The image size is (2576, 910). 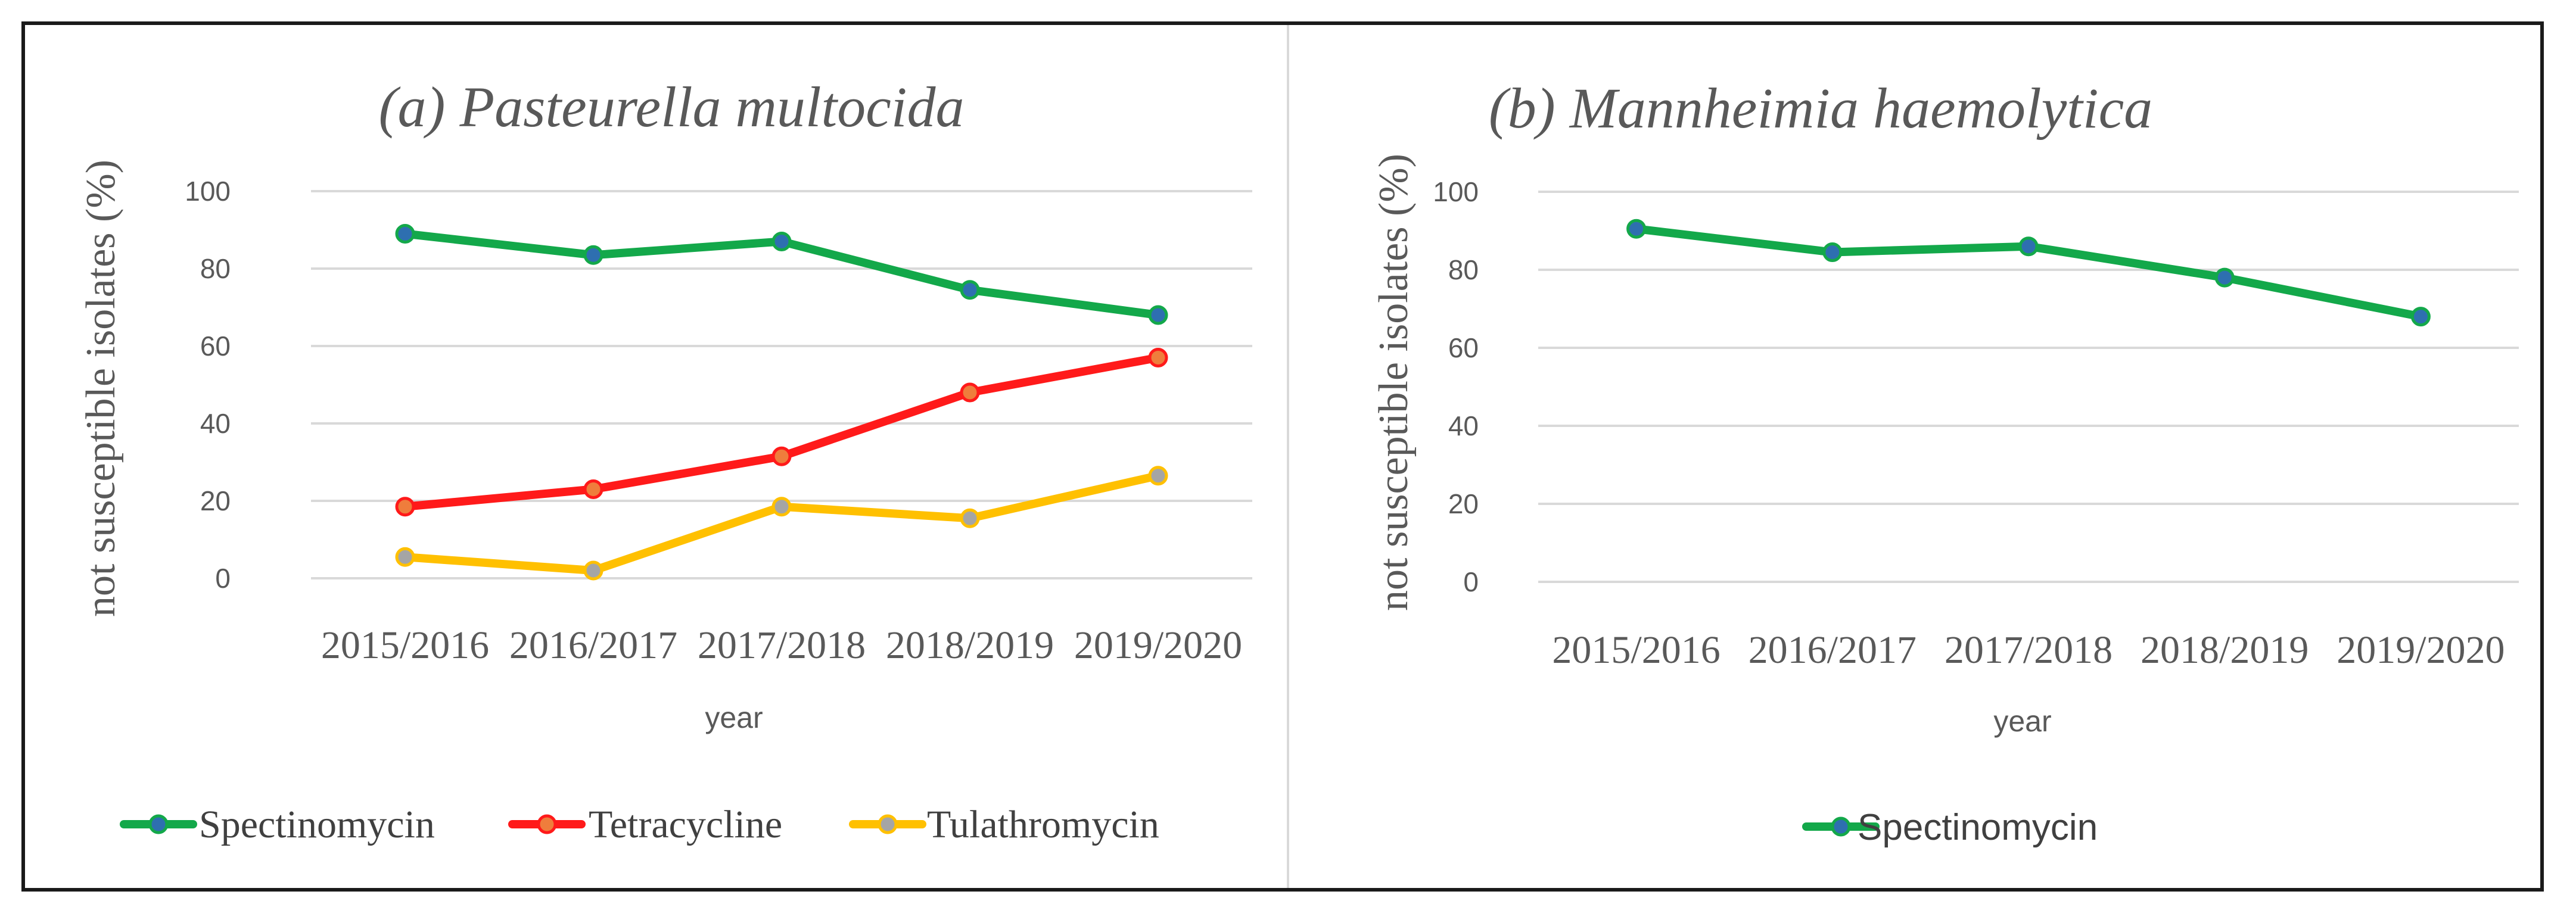 What do you see at coordinates (685, 825) in the screenshot?
I see `legend-label: Tetracycline` at bounding box center [685, 825].